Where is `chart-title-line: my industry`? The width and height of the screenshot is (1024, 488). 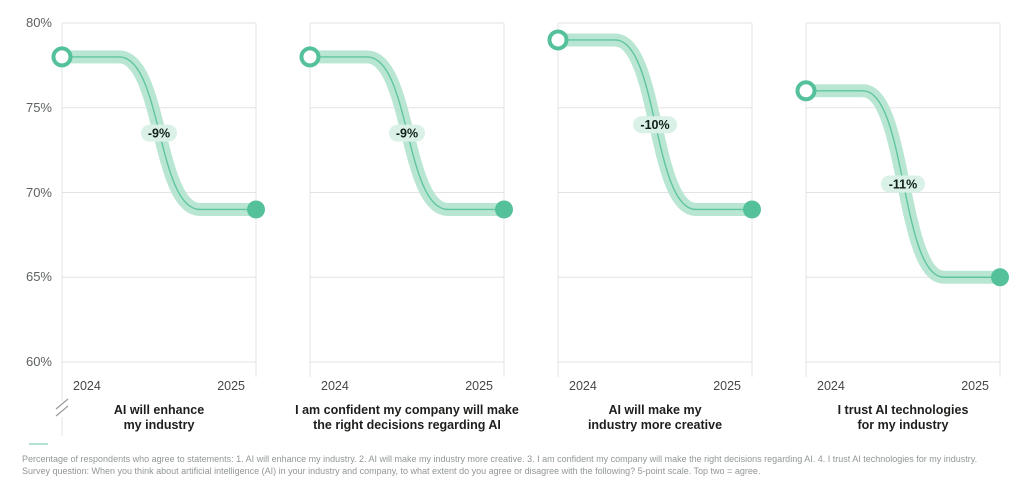 chart-title-line: my industry is located at coordinates (159, 425).